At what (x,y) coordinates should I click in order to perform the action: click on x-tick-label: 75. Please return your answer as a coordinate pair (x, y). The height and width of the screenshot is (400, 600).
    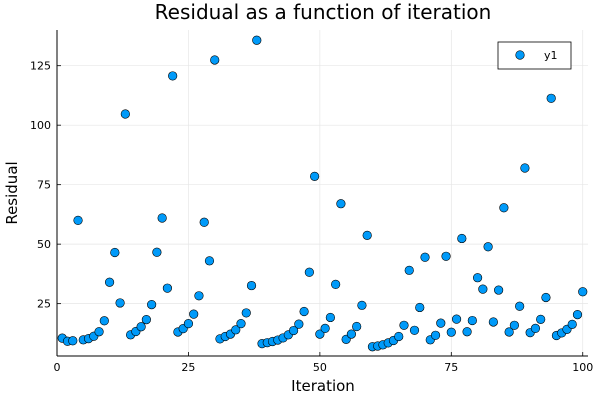
    Looking at the image, I should click on (451, 367).